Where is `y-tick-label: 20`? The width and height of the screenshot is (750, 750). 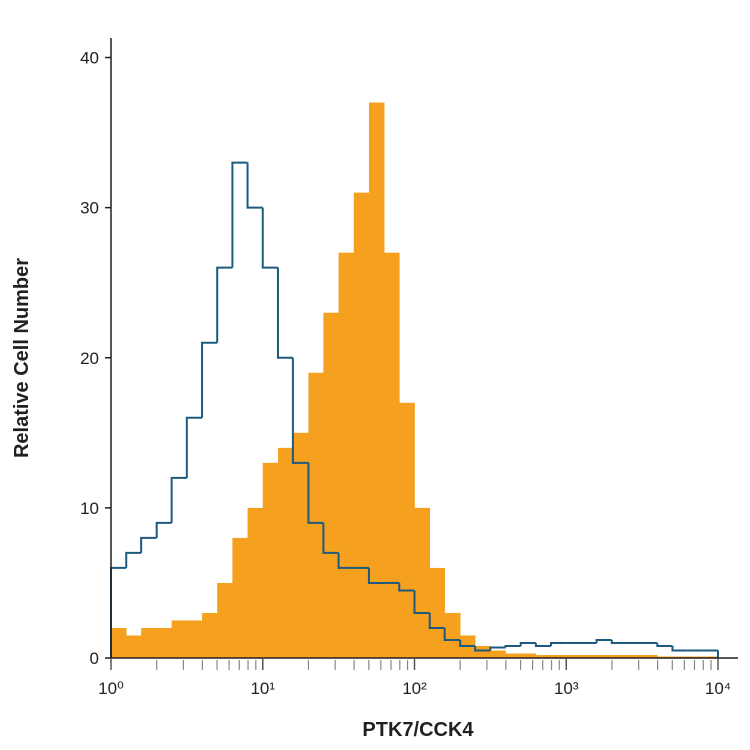 y-tick-label: 20 is located at coordinates (89, 358).